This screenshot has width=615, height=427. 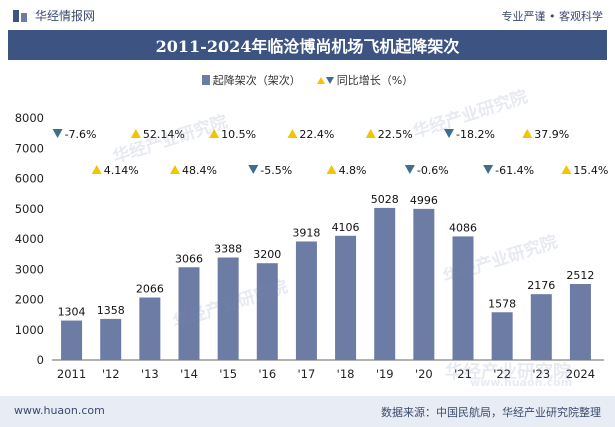 What do you see at coordinates (463, 227) in the screenshot?
I see `bar-value-label: 4086` at bounding box center [463, 227].